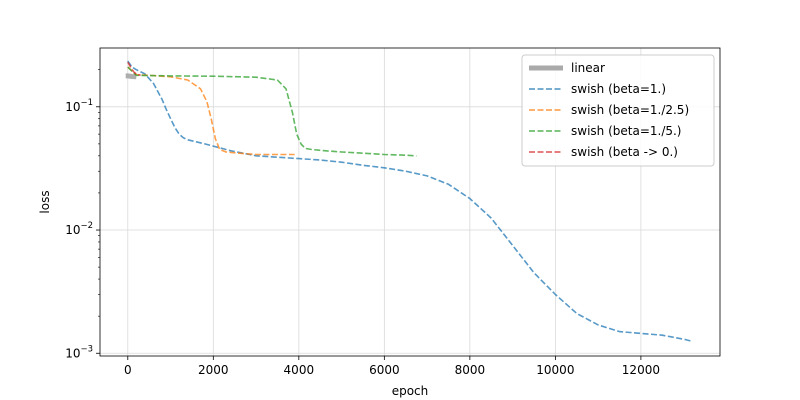 This screenshot has height=400, width=800. What do you see at coordinates (630, 110) in the screenshot?
I see `legend-label: swish (beta=1./2.5)` at bounding box center [630, 110].